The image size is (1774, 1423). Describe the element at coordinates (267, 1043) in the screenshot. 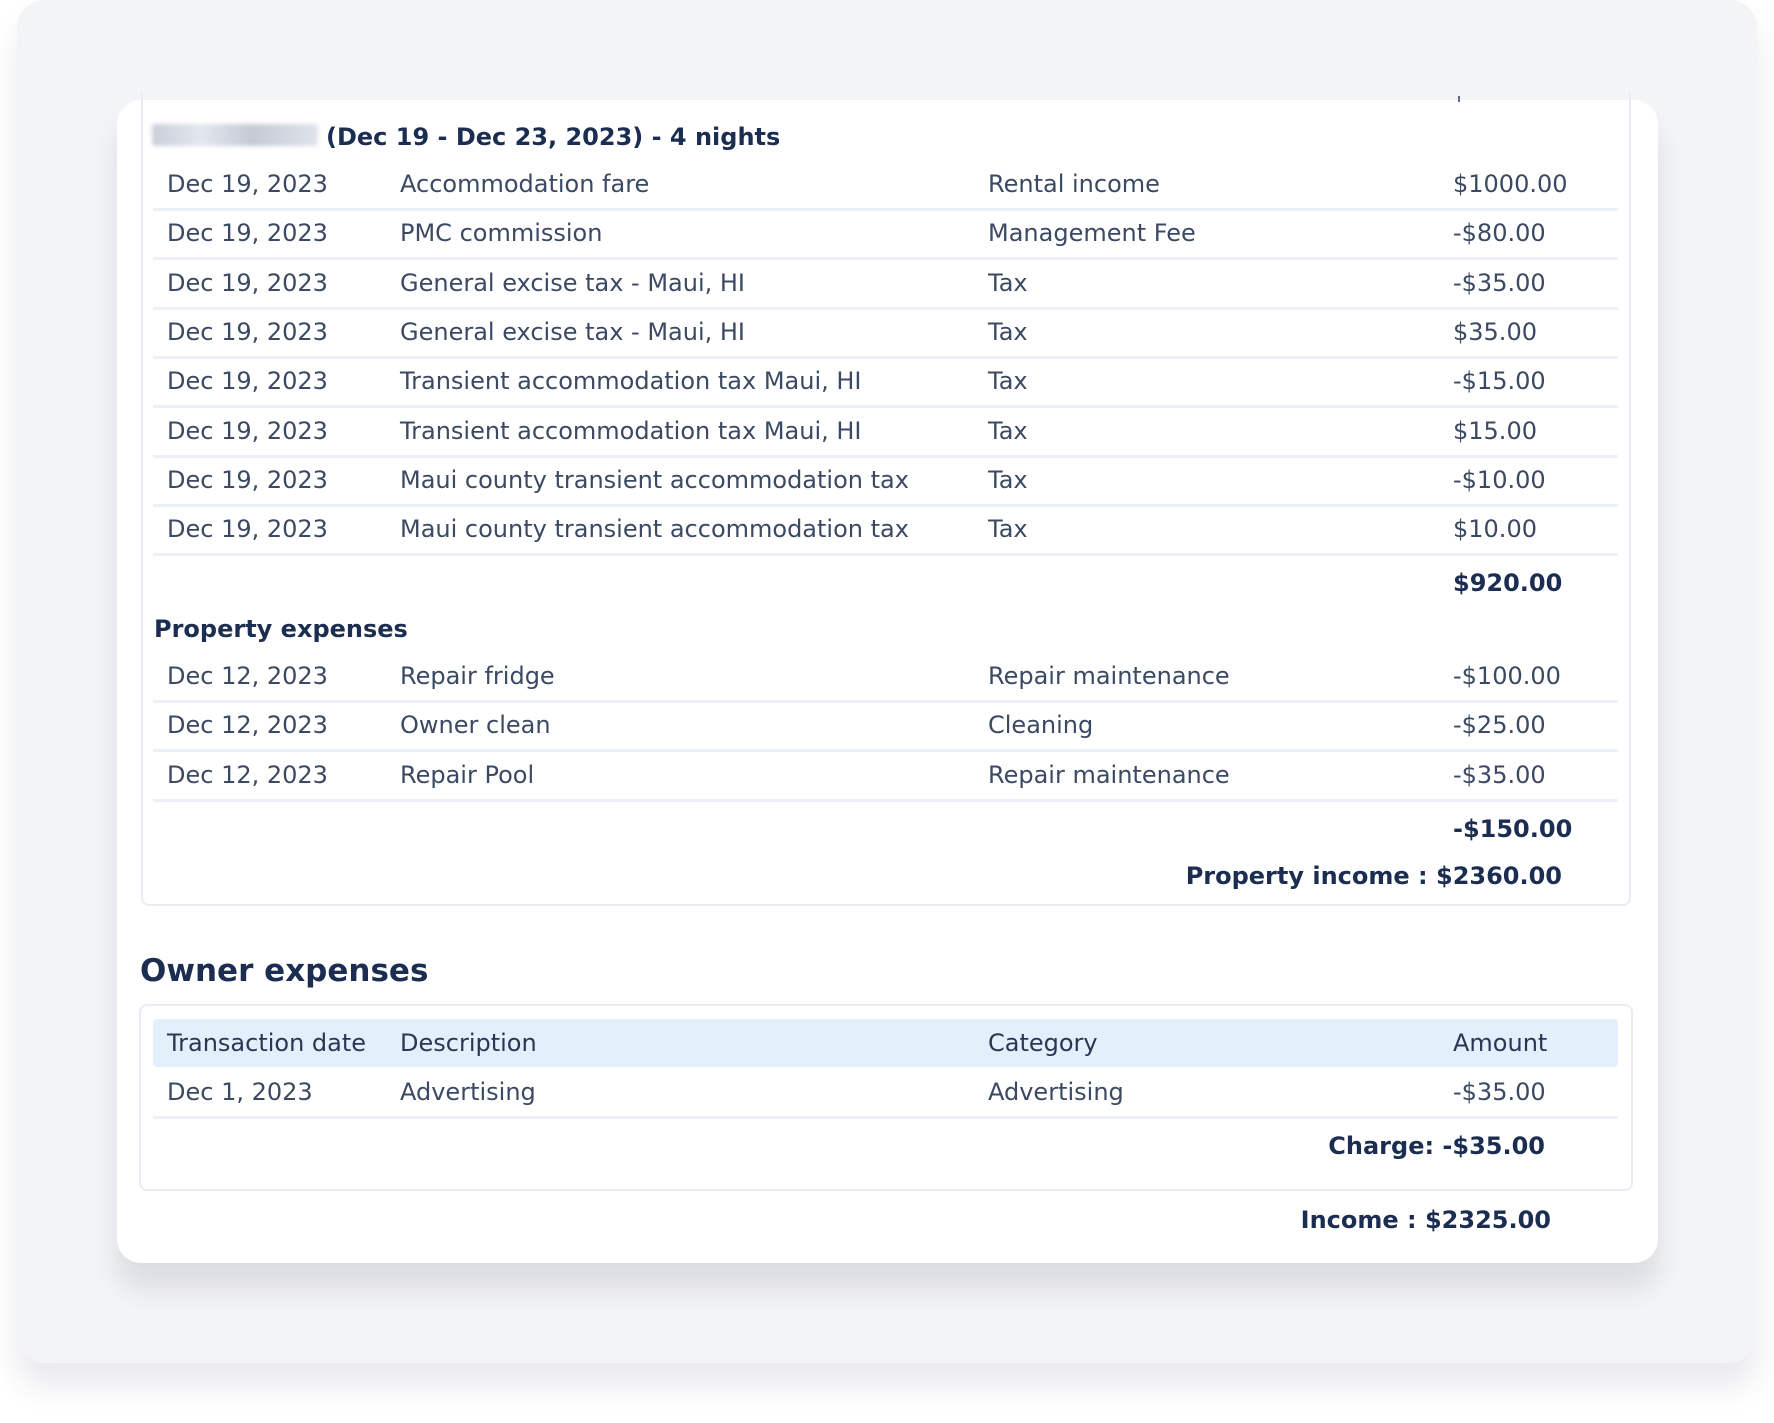

I see `header-transaction-date: Transaction date` at that location.